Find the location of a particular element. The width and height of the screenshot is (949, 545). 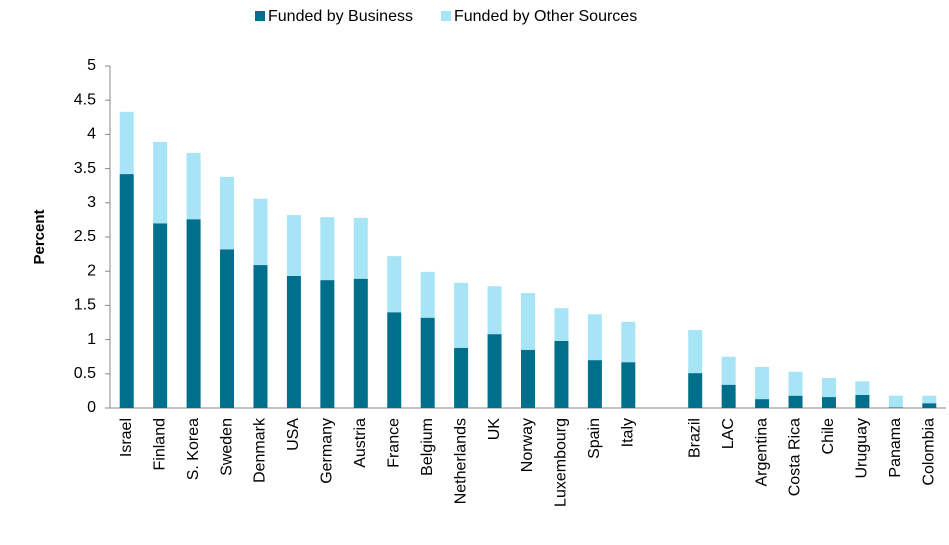

x-tick-label: Italy is located at coordinates (628, 432).